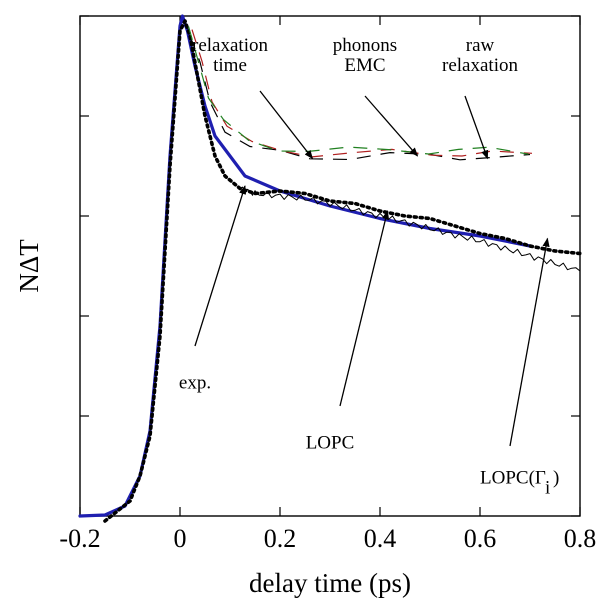  Describe the element at coordinates (380, 538) in the screenshot. I see `x-tick-label-3: 0.4` at that location.